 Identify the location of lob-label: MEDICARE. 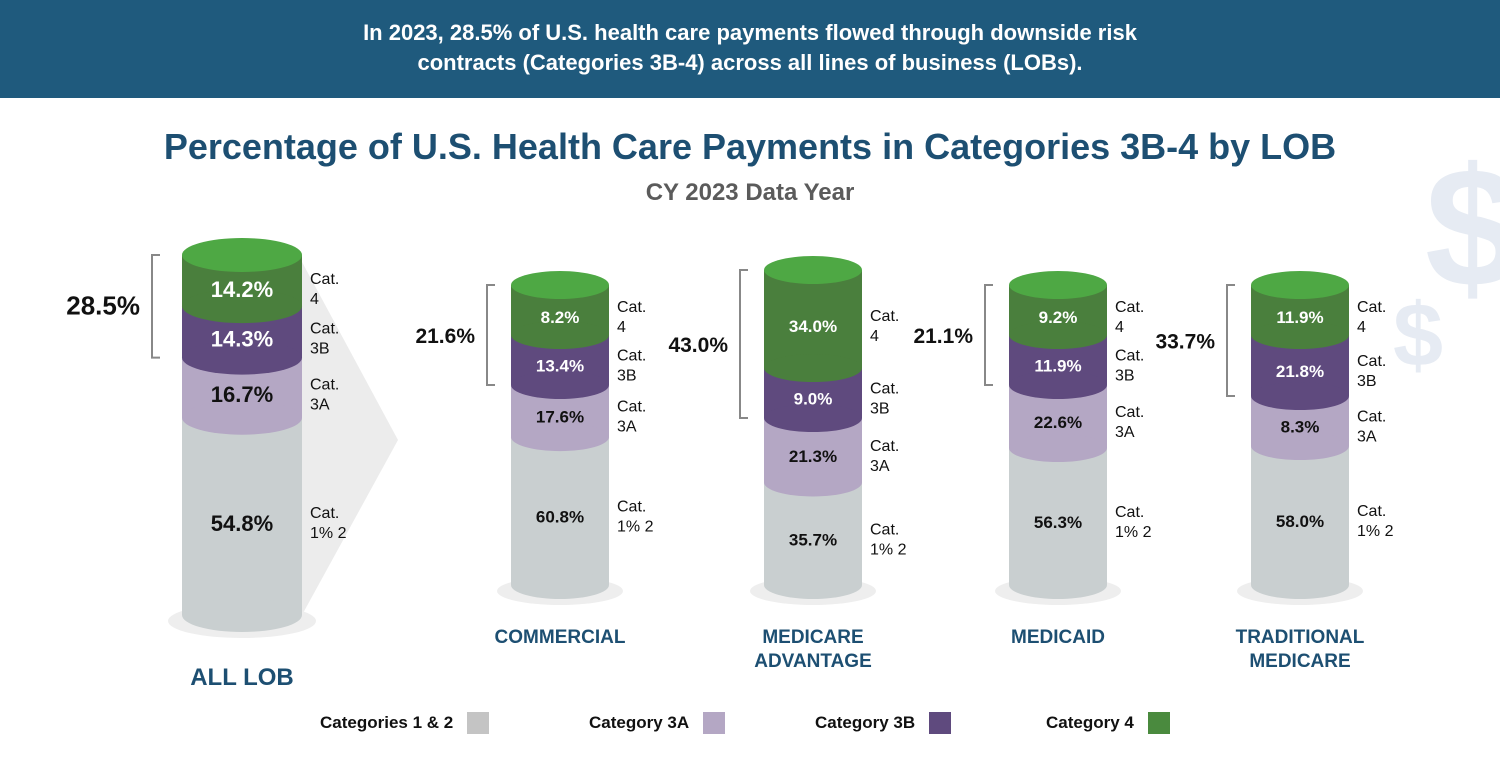
(812, 637).